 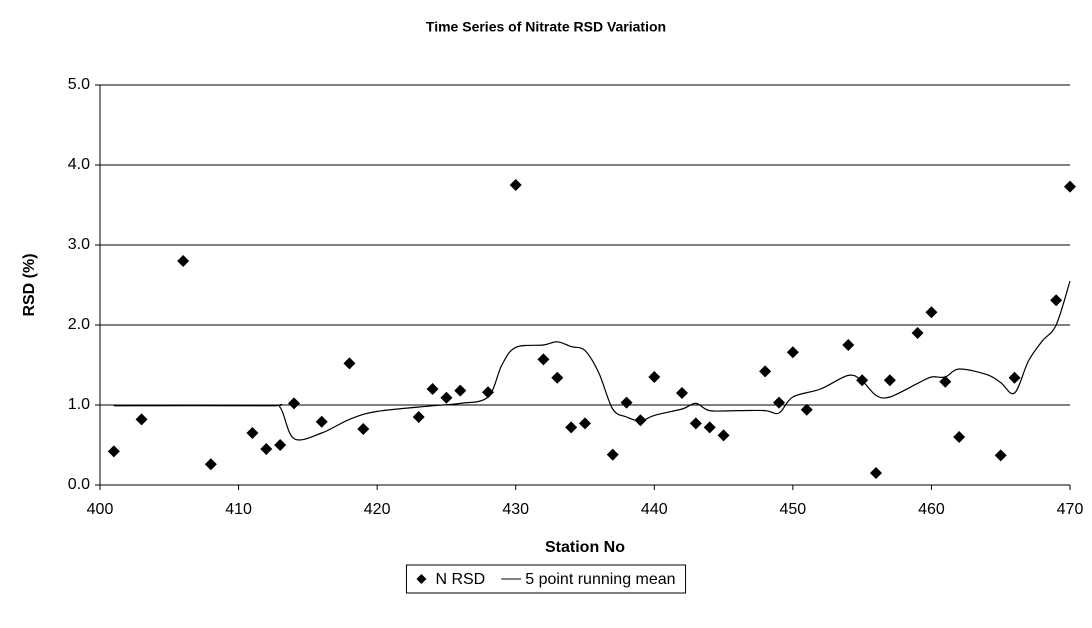 What do you see at coordinates (100, 509) in the screenshot?
I see `x-tick-label: 400` at bounding box center [100, 509].